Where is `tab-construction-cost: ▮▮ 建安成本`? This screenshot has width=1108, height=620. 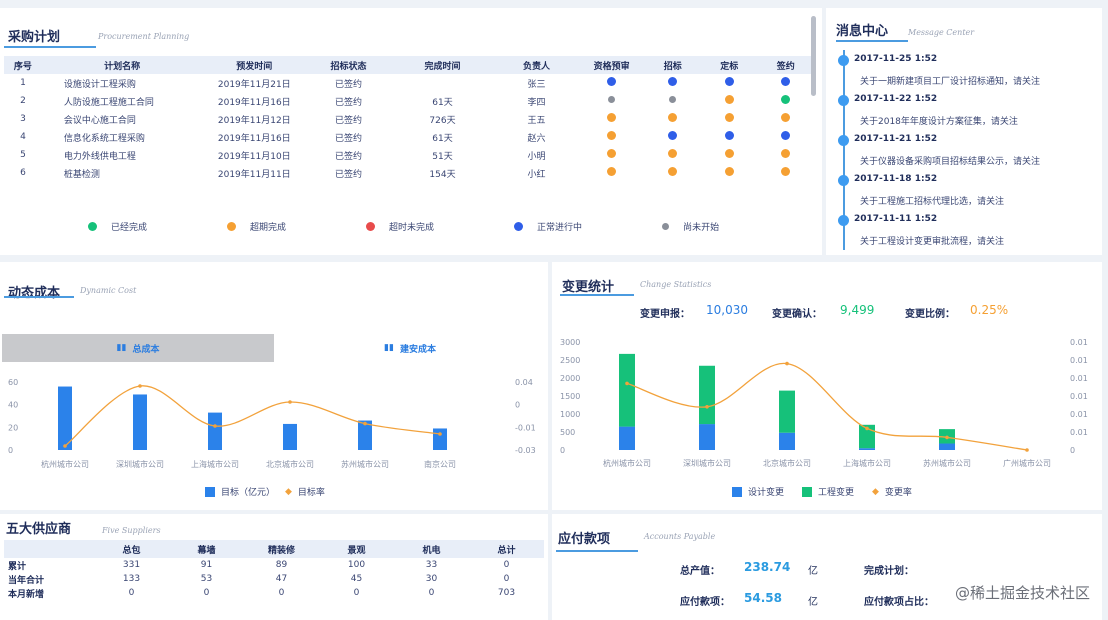
tab-construction-cost: ▮▮ 建安成本 is located at coordinates (410, 348).